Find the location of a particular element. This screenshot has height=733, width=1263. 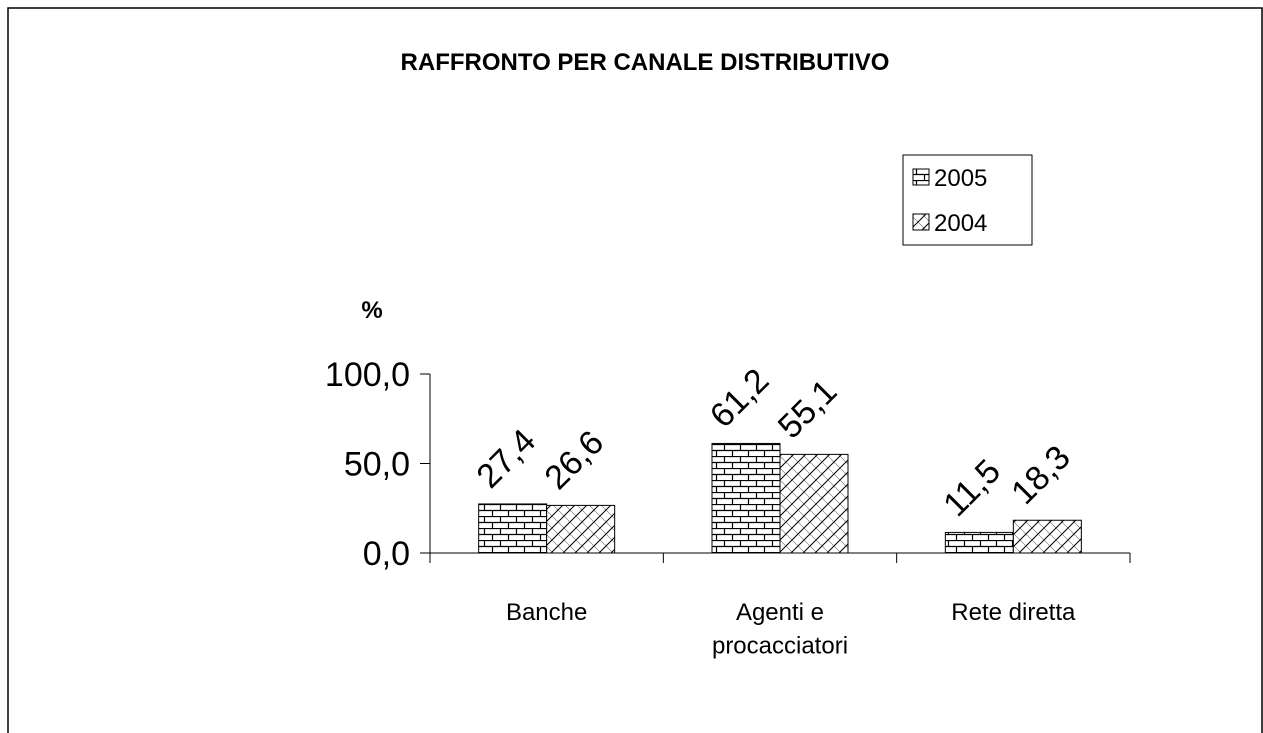

y-axis-label: % is located at coordinates (371, 310).